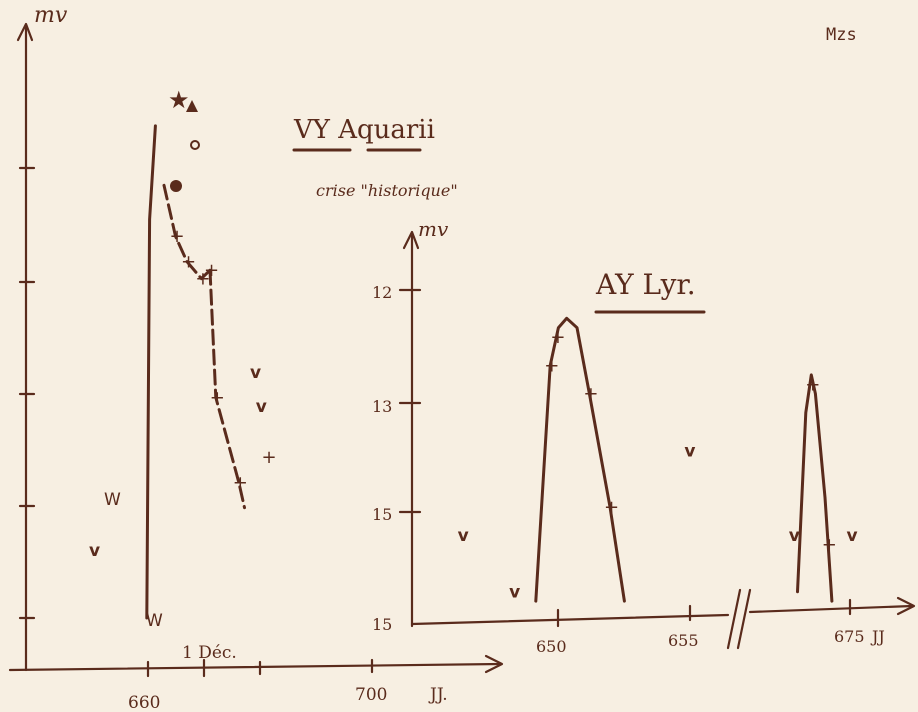 Image resolution: width=918 pixels, height=712 pixels. I want to click on vyaqr-x-tick-label-1: 700, so click(371, 695).